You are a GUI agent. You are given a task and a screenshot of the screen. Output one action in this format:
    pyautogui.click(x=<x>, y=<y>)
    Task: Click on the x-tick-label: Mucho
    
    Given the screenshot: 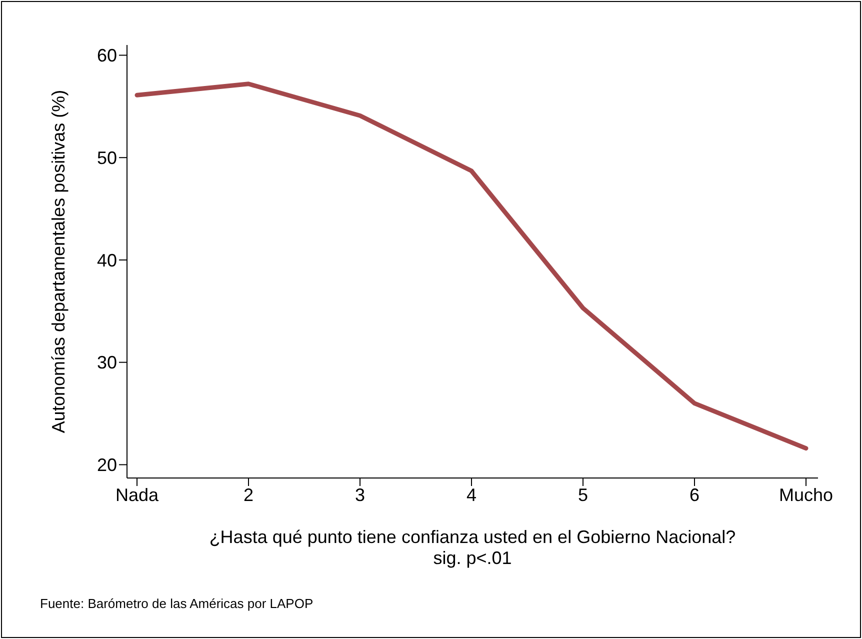 What is the action you would take?
    pyautogui.click(x=806, y=494)
    